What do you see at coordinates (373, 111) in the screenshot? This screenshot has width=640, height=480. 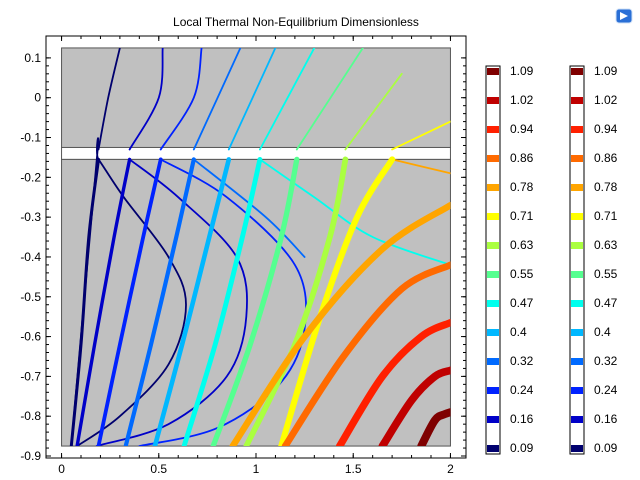 I see `thin-contour-0.63` at bounding box center [373, 111].